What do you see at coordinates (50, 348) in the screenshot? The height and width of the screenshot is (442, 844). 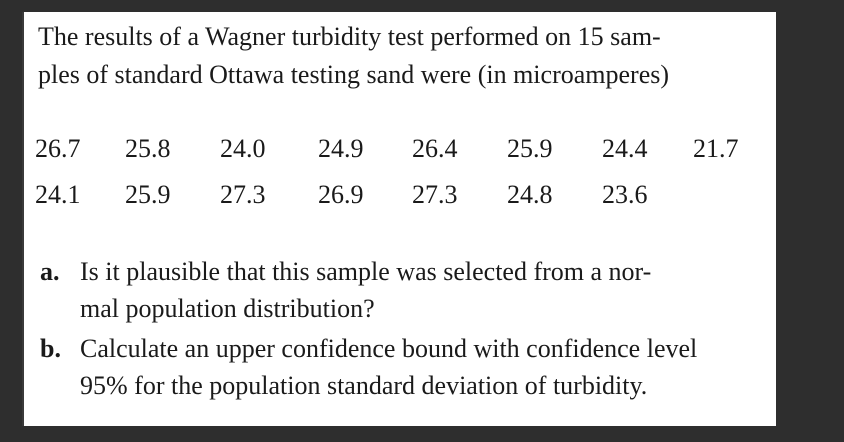 I see `item-label: b.` at bounding box center [50, 348].